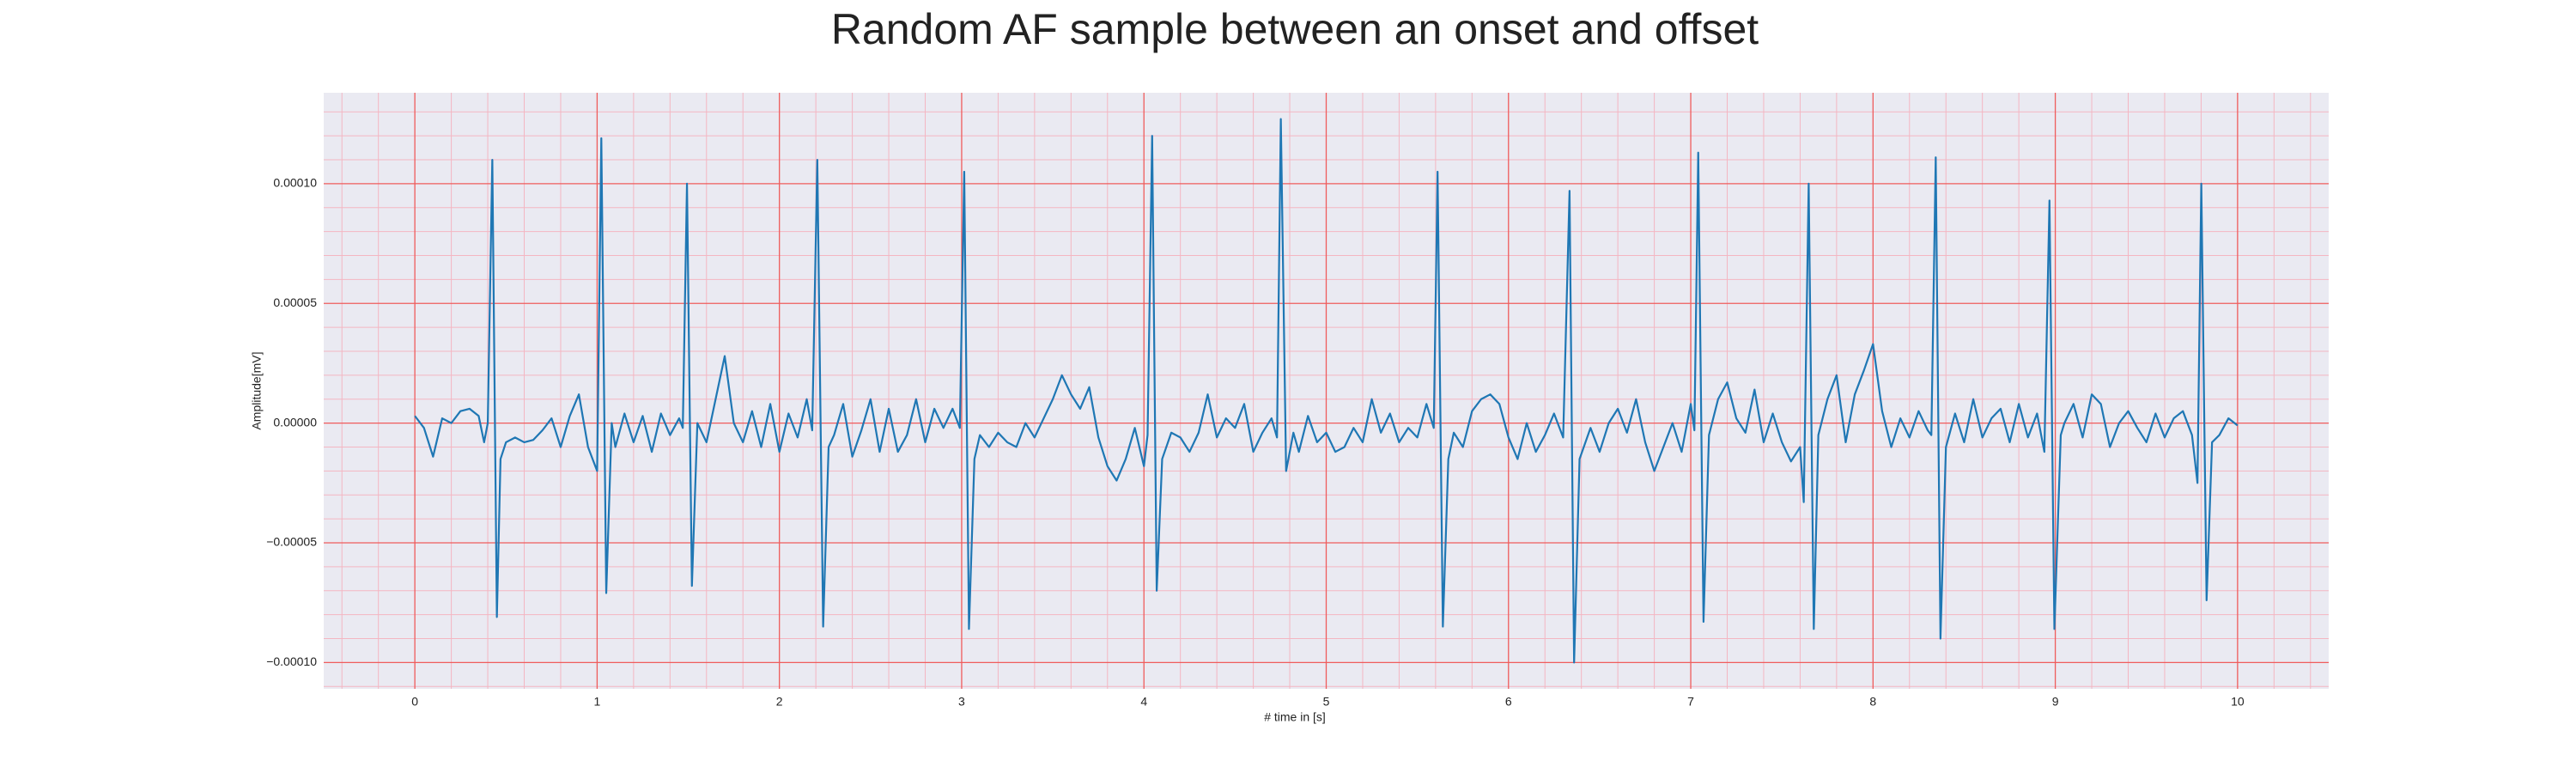  Describe the element at coordinates (779, 702) in the screenshot. I see `x-tick-label: 2` at that location.